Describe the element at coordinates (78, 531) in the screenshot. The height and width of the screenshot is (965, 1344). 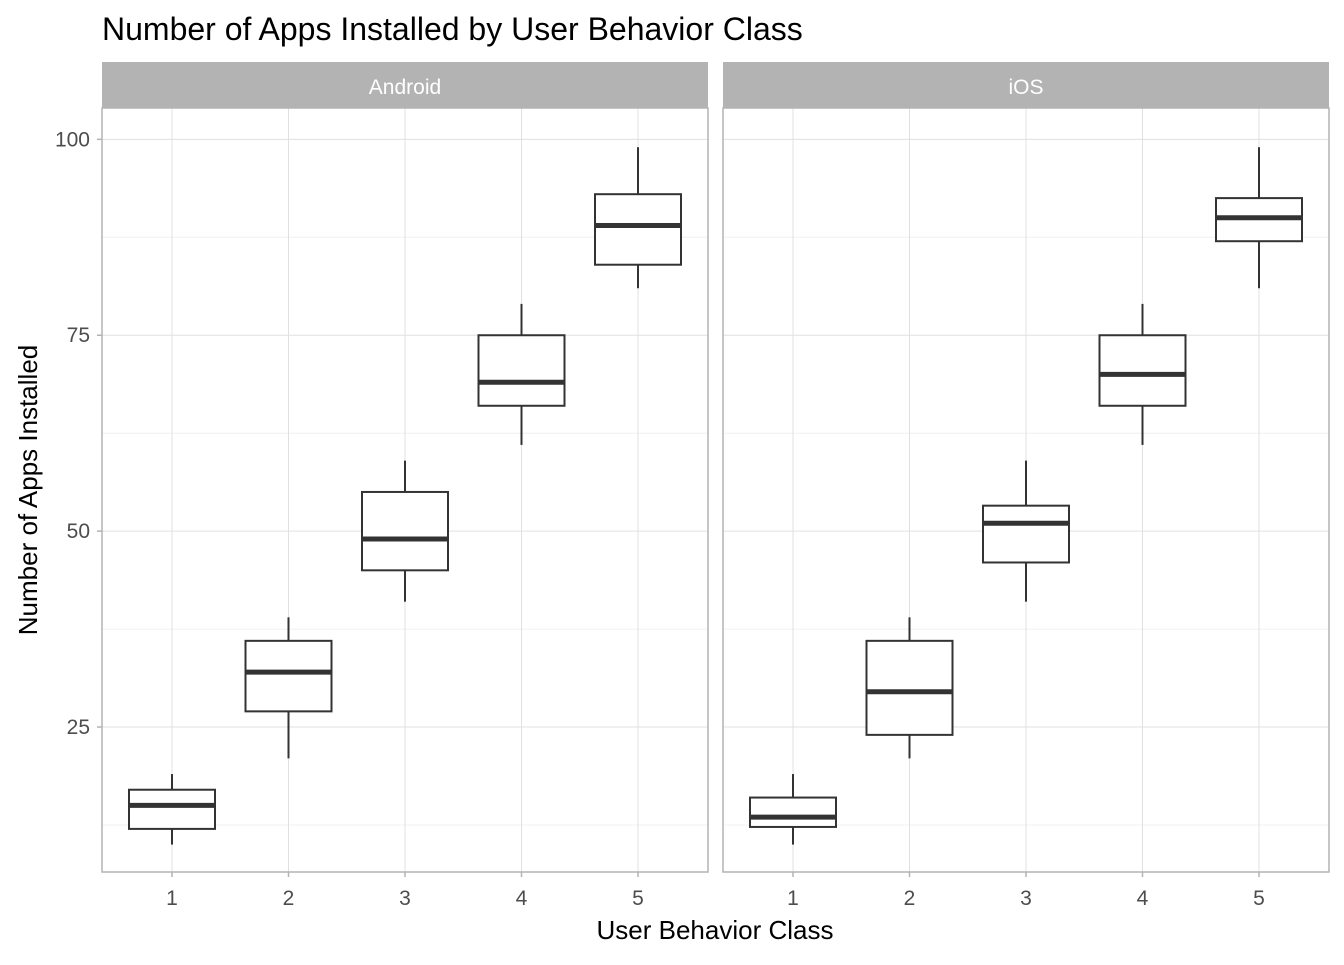
I see `y-tick-label: 50` at that location.